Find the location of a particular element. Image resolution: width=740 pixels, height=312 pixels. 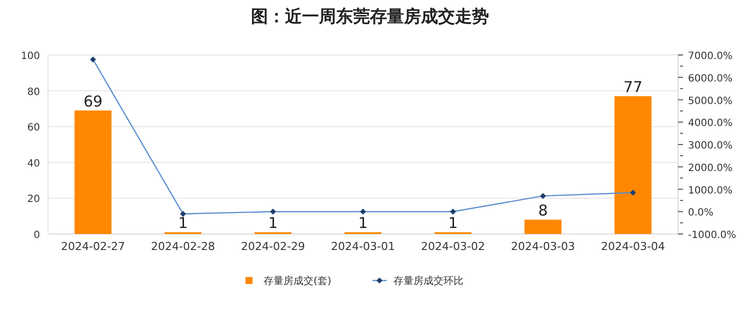

y2-tick-label: 5000.0% is located at coordinates (710, 101).